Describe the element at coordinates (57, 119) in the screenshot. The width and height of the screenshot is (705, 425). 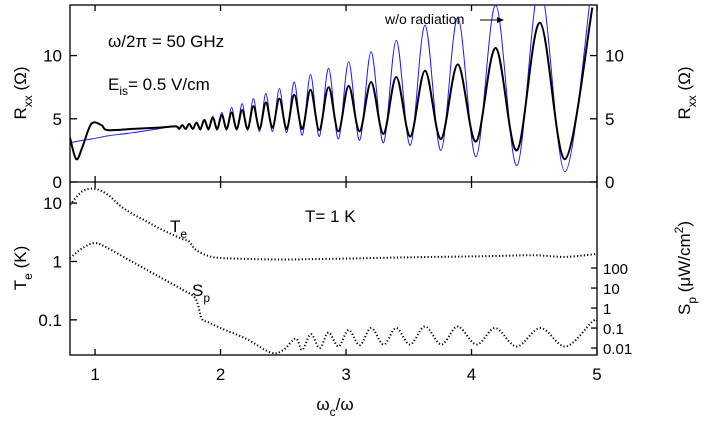
I see `y-tick-label: 5` at that location.